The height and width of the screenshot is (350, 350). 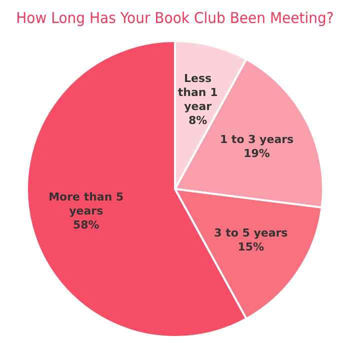 I want to click on data-label: 15%, so click(x=251, y=247).